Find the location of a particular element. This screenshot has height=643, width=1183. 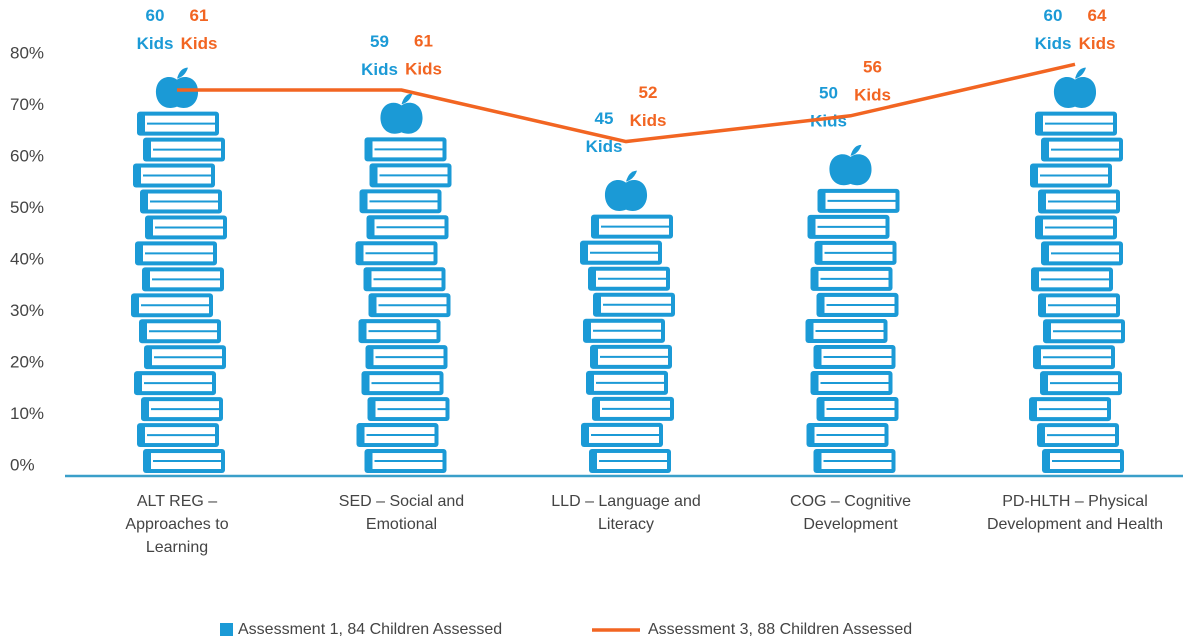

count-label: 50 is located at coordinates (828, 92).